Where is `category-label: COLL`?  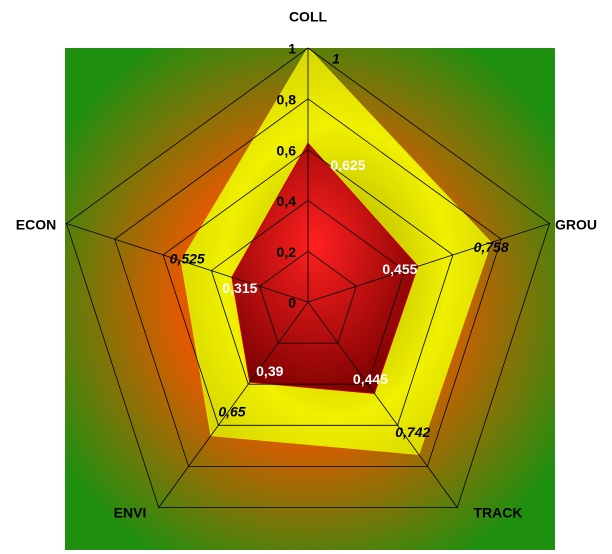
category-label: COLL is located at coordinates (308, 17).